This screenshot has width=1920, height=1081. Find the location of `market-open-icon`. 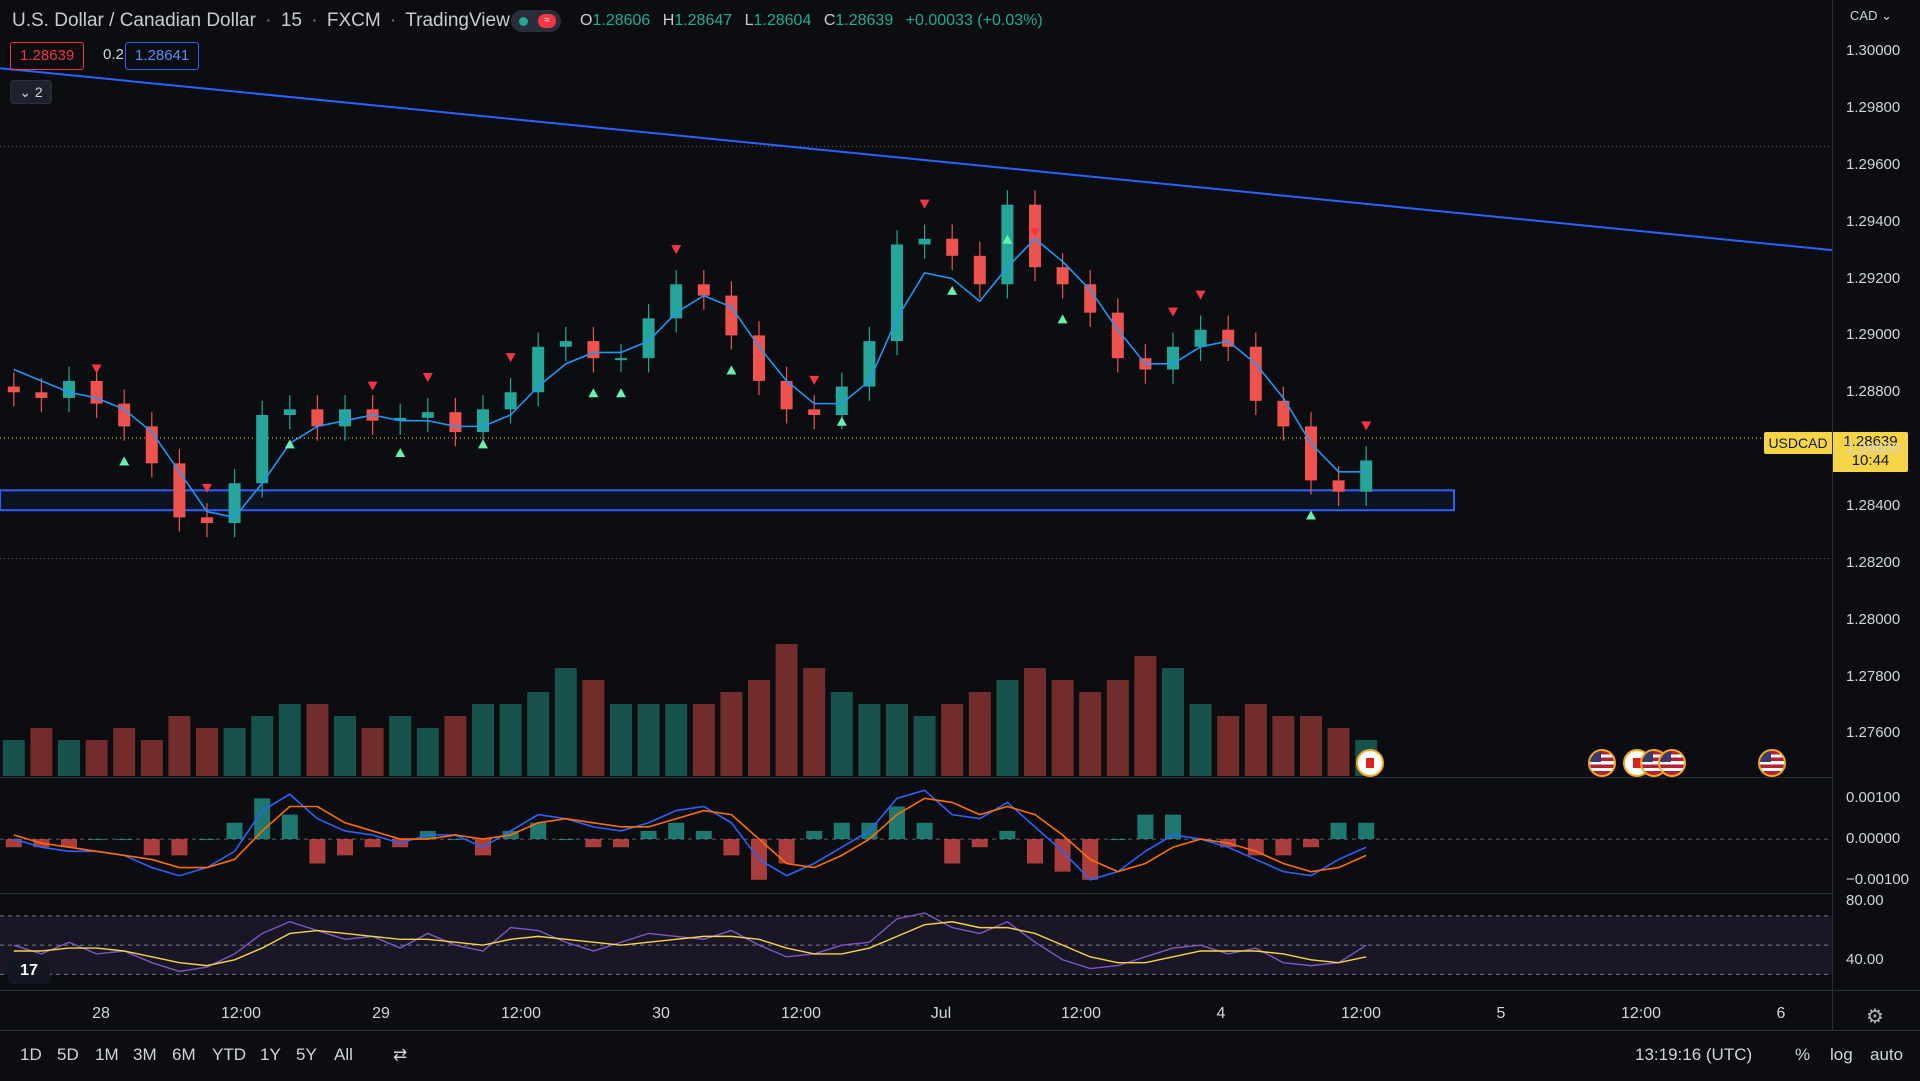

market-open-icon is located at coordinates (523, 21).